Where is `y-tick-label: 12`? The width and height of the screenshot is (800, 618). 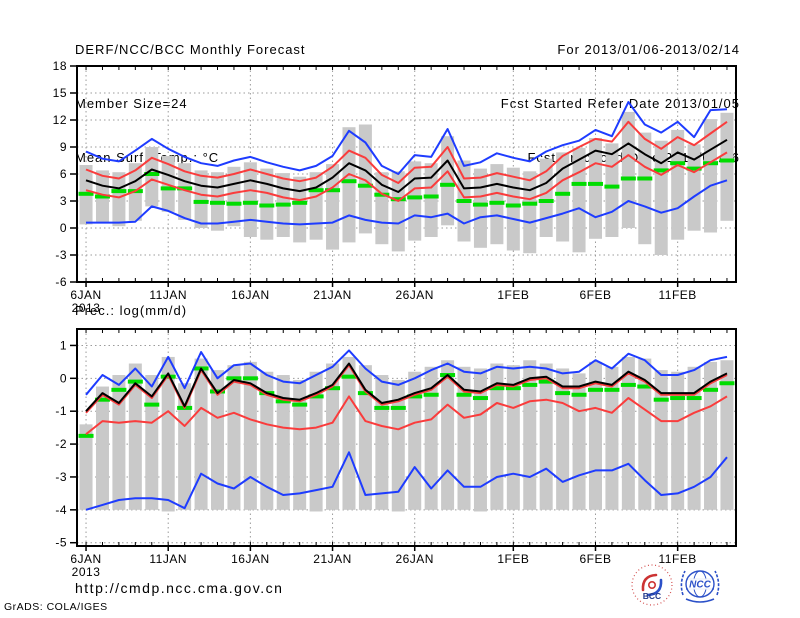
y-tick-label: 12 is located at coordinates (60, 120).